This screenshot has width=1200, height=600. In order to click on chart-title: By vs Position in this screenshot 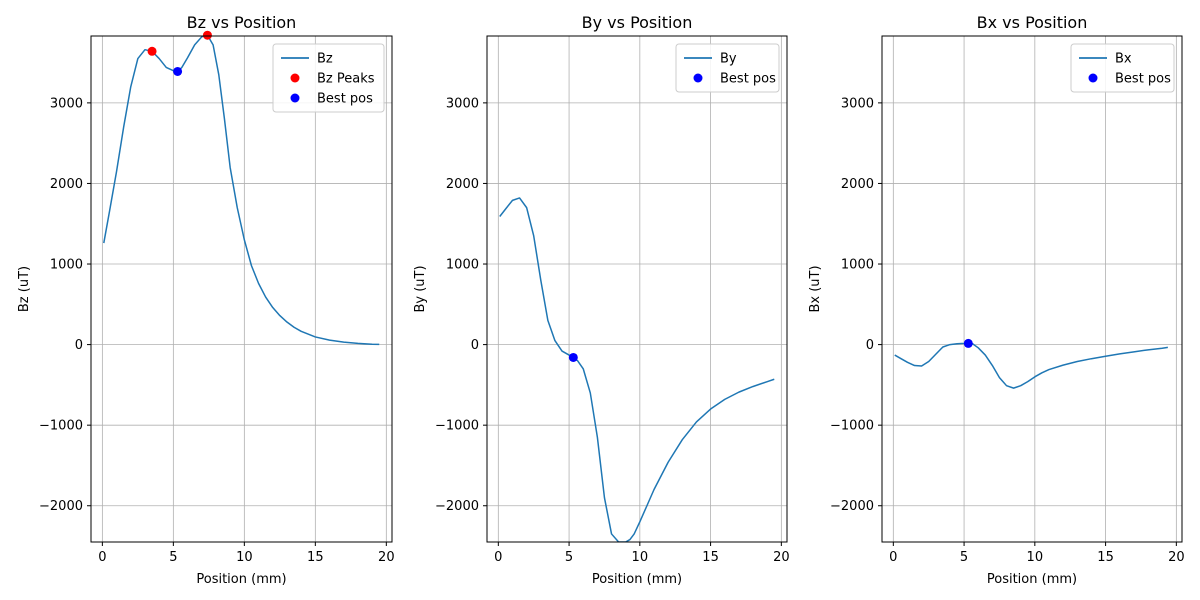, I will do `click(637, 22)`.